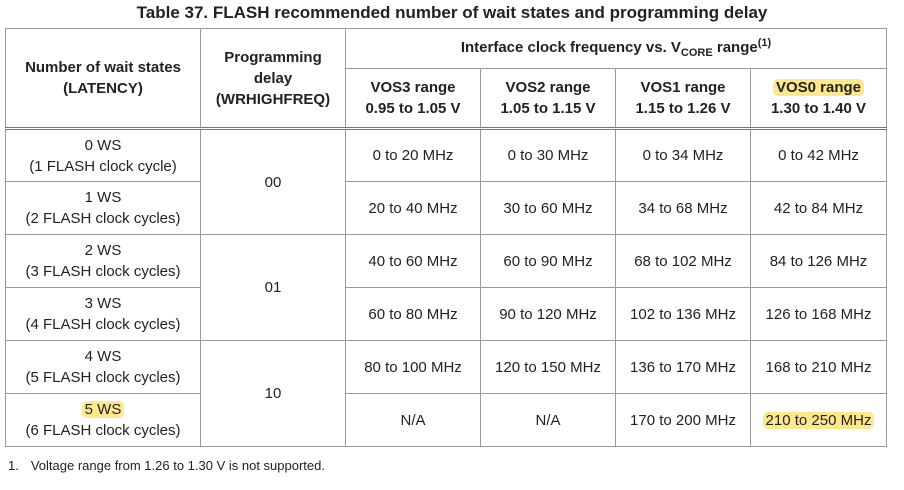 The image size is (904, 490). Describe the element at coordinates (103, 367) in the screenshot. I see `latency-cell: 4 WS (5 FLASH clock cycles)` at that location.